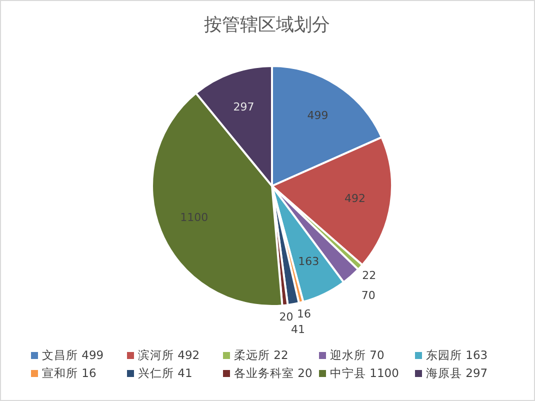 The width and height of the screenshot is (535, 401). I want to click on legend-label: 宣和所 16, so click(69, 373).